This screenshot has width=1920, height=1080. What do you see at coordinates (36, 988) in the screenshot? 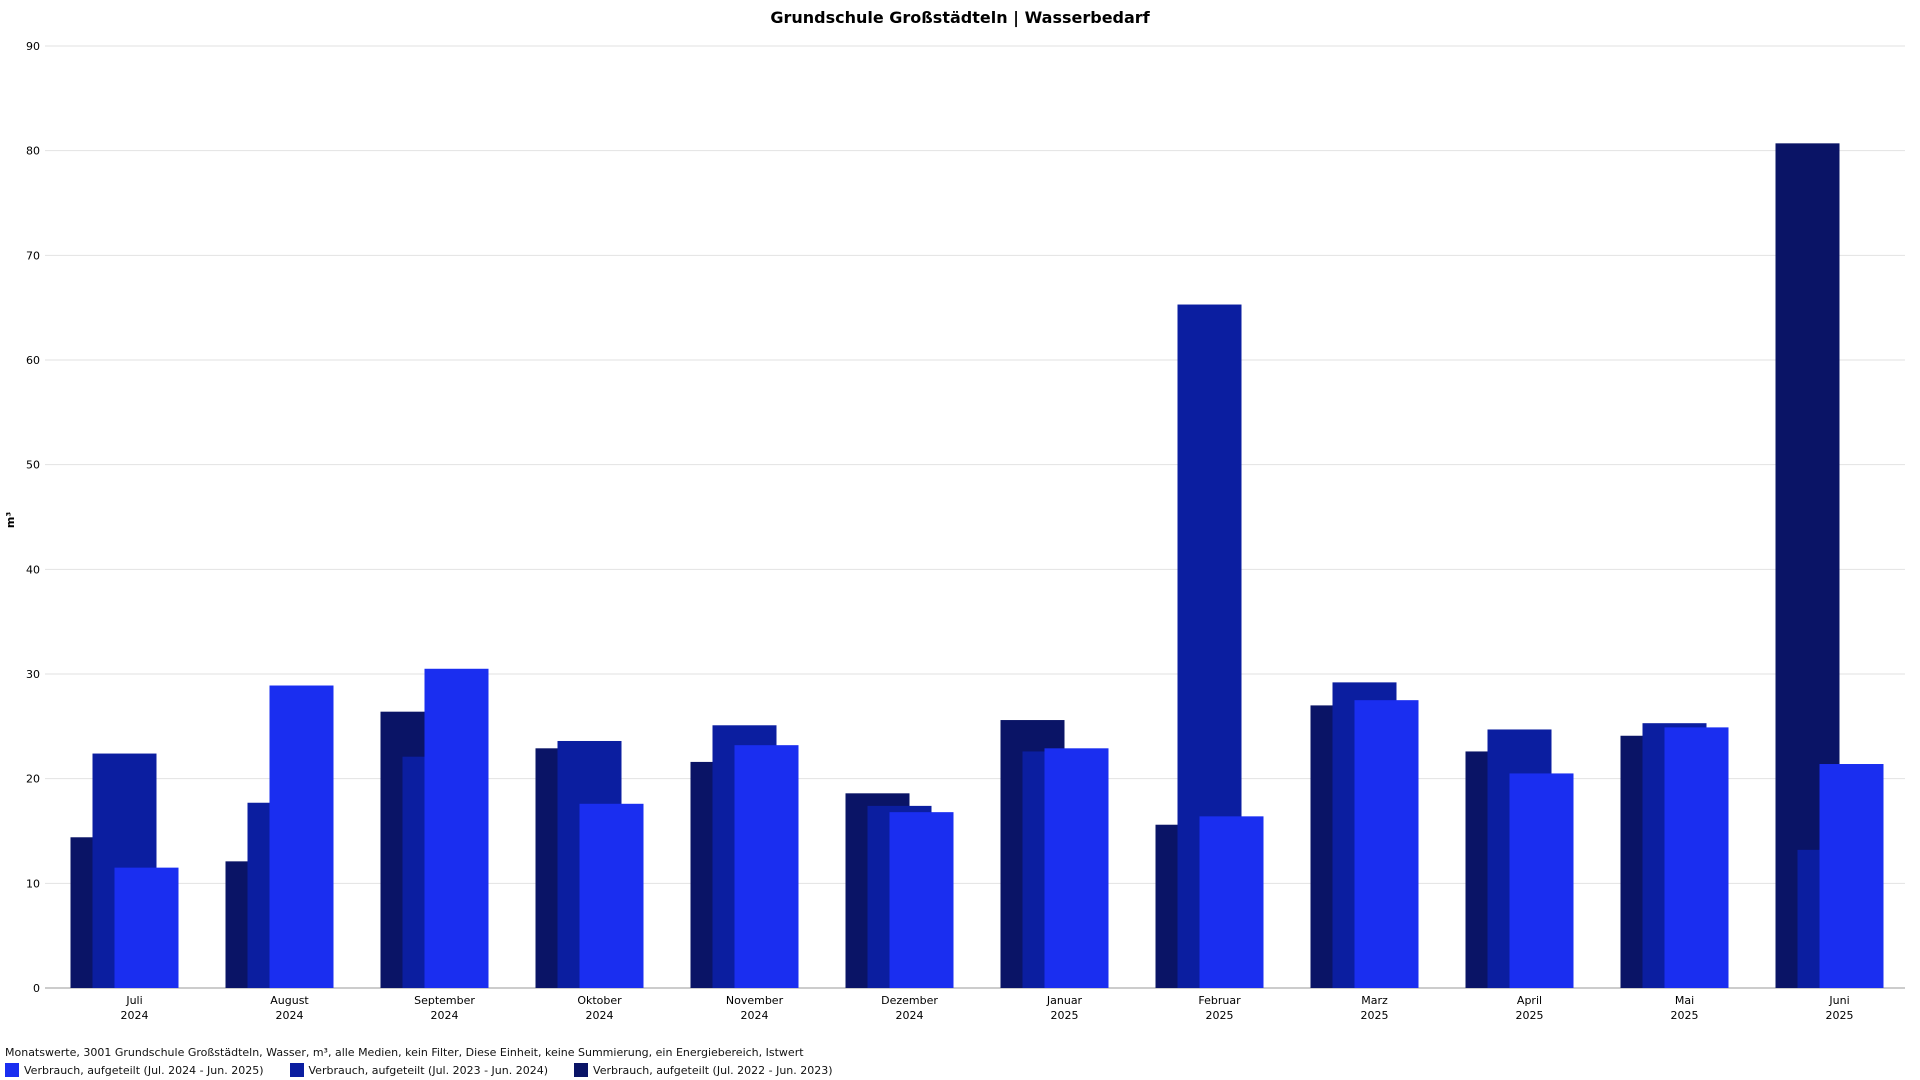
I see `y-tick-label: 0` at bounding box center [36, 988].